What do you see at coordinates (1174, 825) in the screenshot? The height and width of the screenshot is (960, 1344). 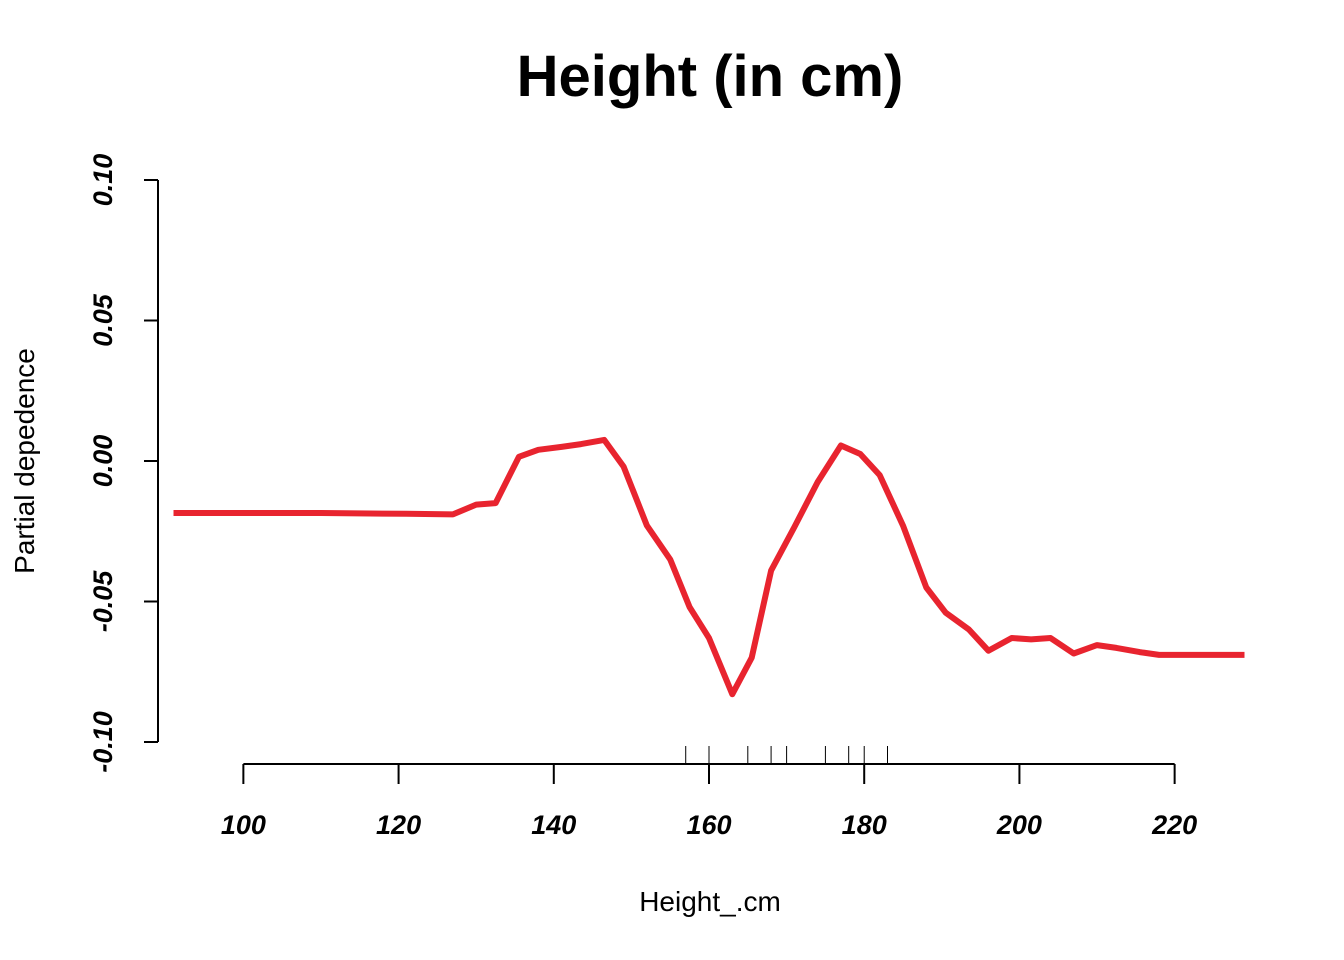 I see `x-tick-label: 220` at bounding box center [1174, 825].